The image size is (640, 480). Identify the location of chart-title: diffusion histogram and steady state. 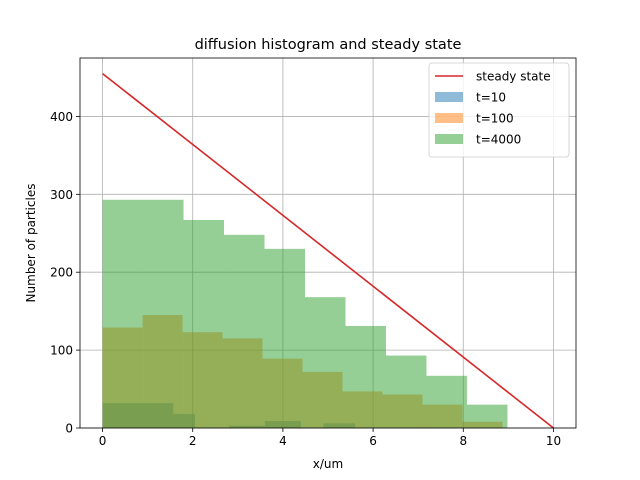
(328, 45).